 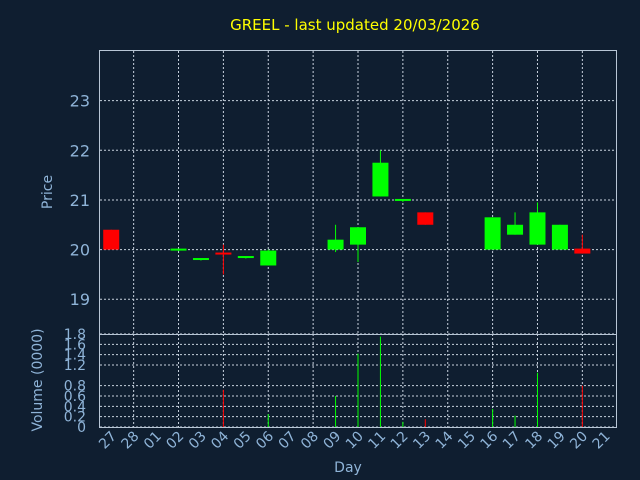 I want to click on price-tick-label: 23, so click(x=80, y=101).